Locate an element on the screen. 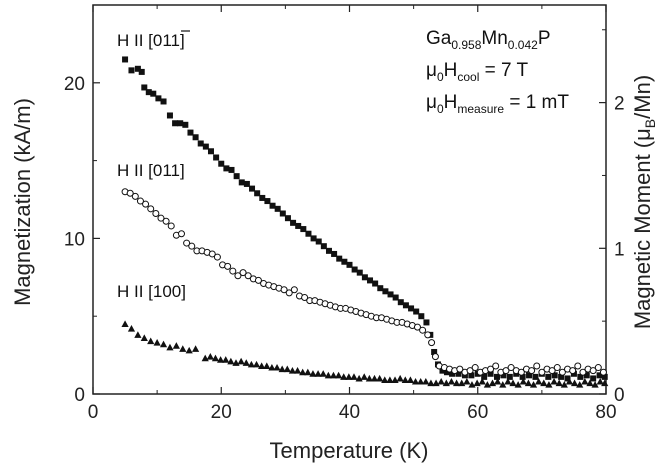 This screenshot has height=471, width=663. y2-tick-label: 0 is located at coordinates (619, 395).